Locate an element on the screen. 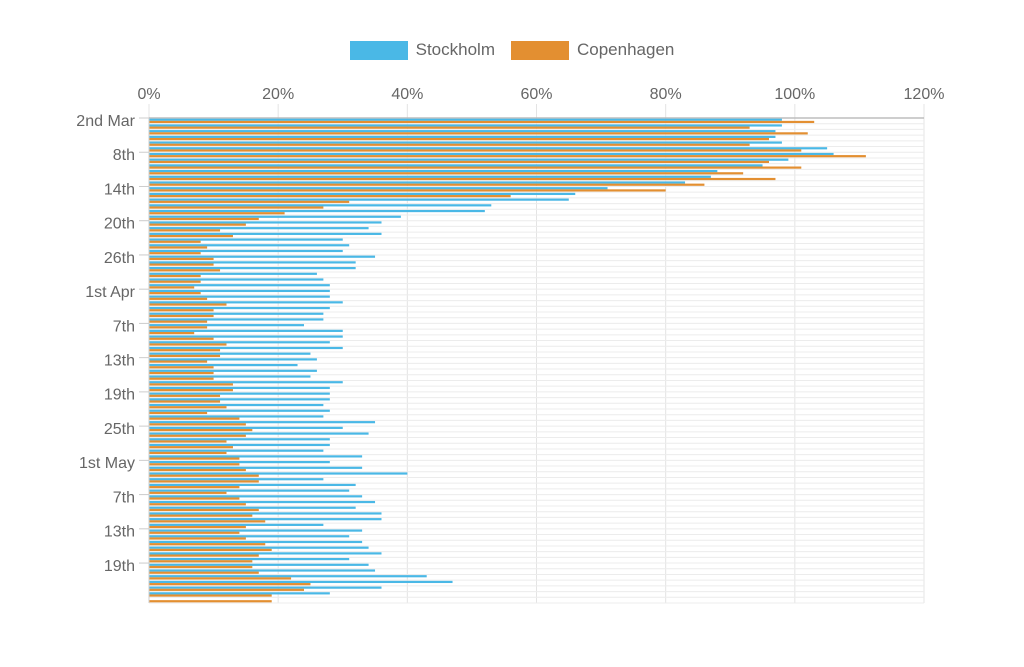 The height and width of the screenshot is (667, 1024). y-tick-label: 13th is located at coordinates (119, 361).